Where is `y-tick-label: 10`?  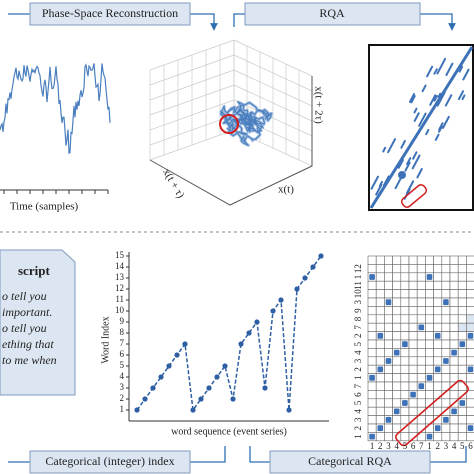 y-tick-label: 10 is located at coordinates (120, 310).